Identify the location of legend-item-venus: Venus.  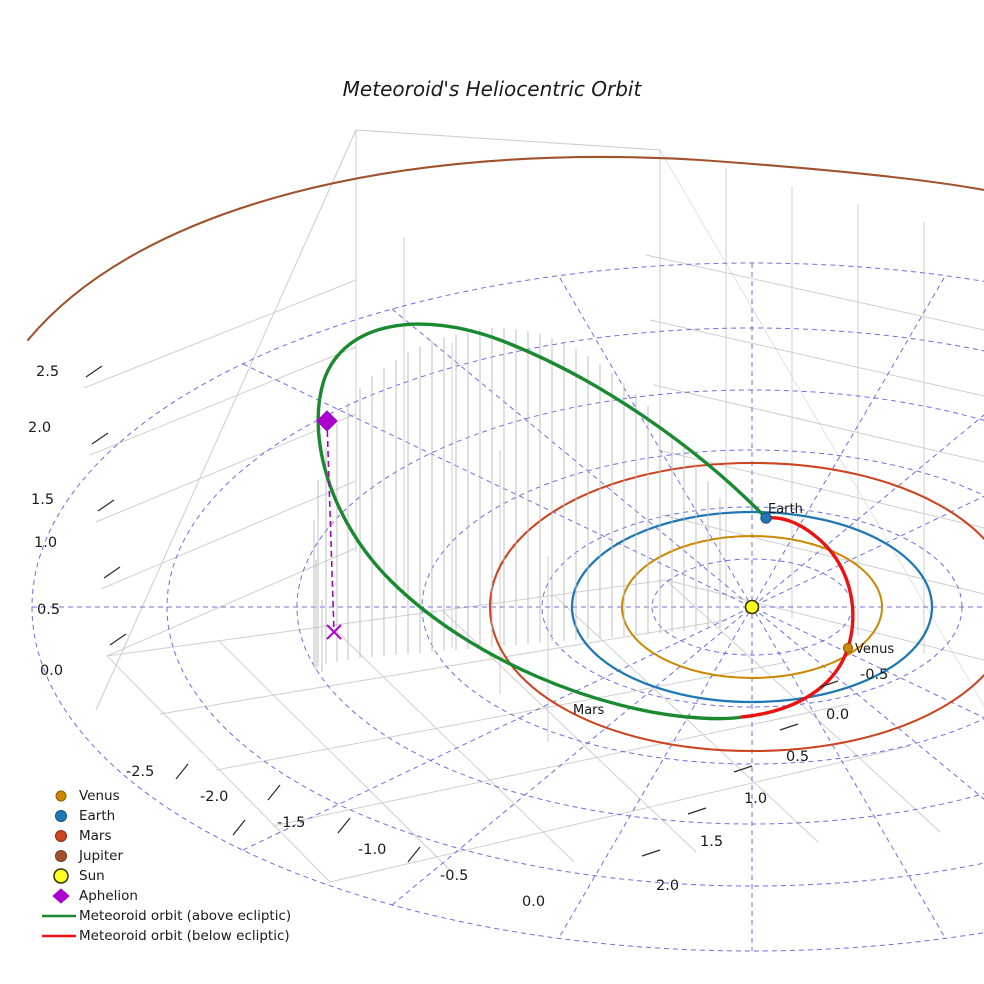
(87, 796).